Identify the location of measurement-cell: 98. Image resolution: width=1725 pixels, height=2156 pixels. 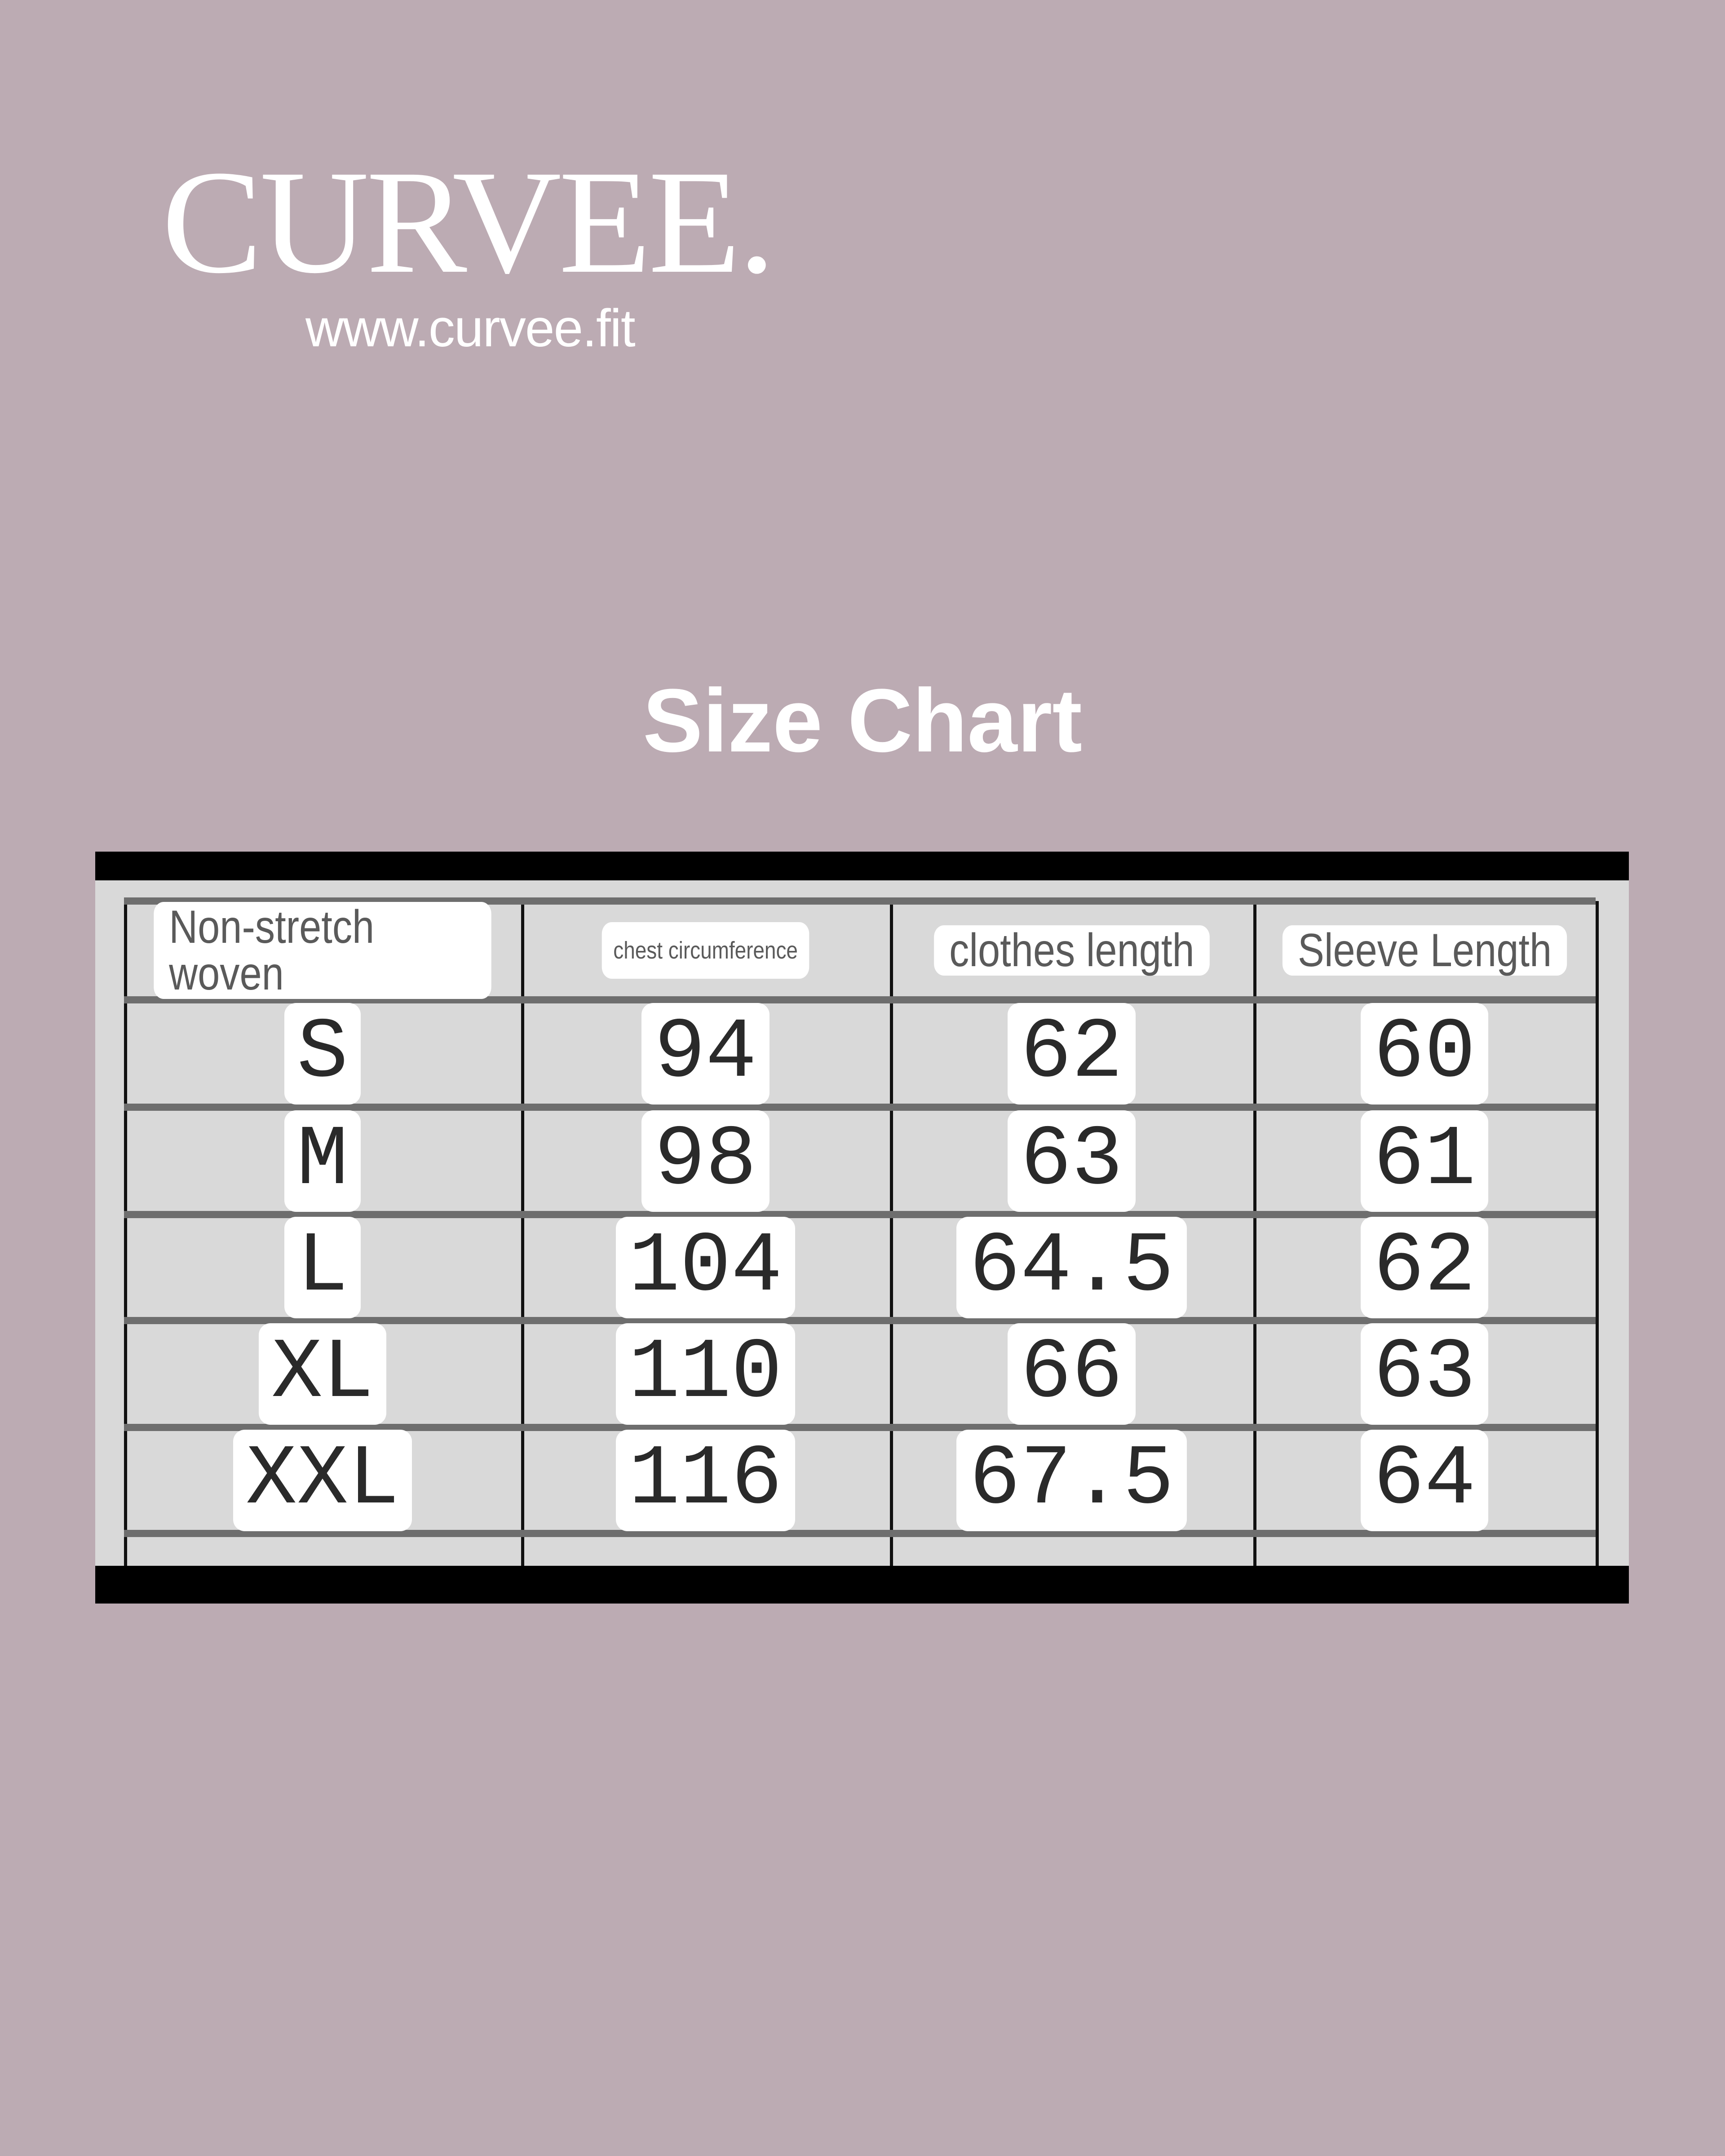
(705, 1161).